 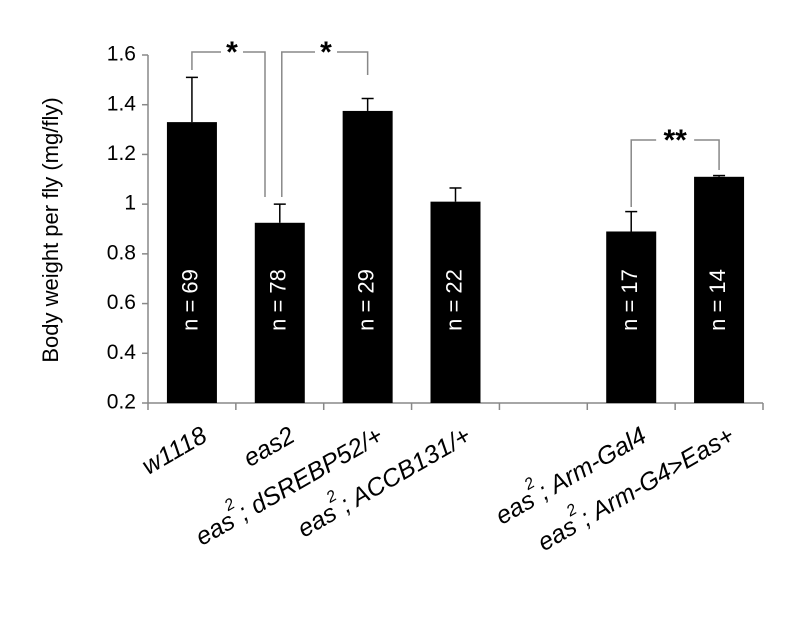 I want to click on y-tick-label: 1.4, so click(x=122, y=103).